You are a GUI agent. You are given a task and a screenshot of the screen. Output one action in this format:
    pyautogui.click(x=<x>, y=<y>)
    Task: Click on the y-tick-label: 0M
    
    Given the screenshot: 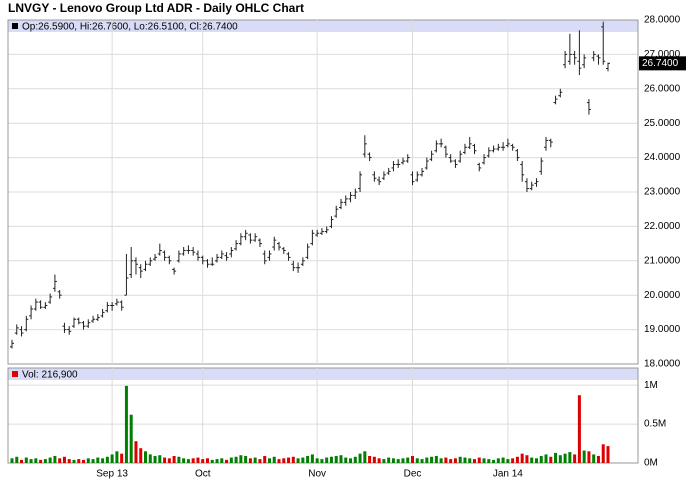 What is the action you would take?
    pyautogui.click(x=651, y=463)
    